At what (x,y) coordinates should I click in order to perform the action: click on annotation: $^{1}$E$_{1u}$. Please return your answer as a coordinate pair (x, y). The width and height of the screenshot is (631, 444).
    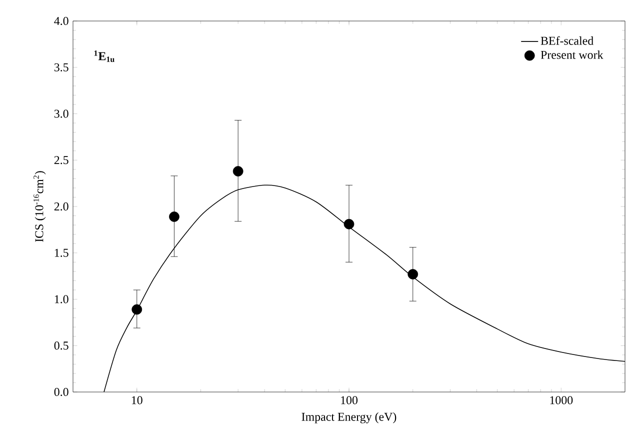
    Looking at the image, I should click on (104, 56).